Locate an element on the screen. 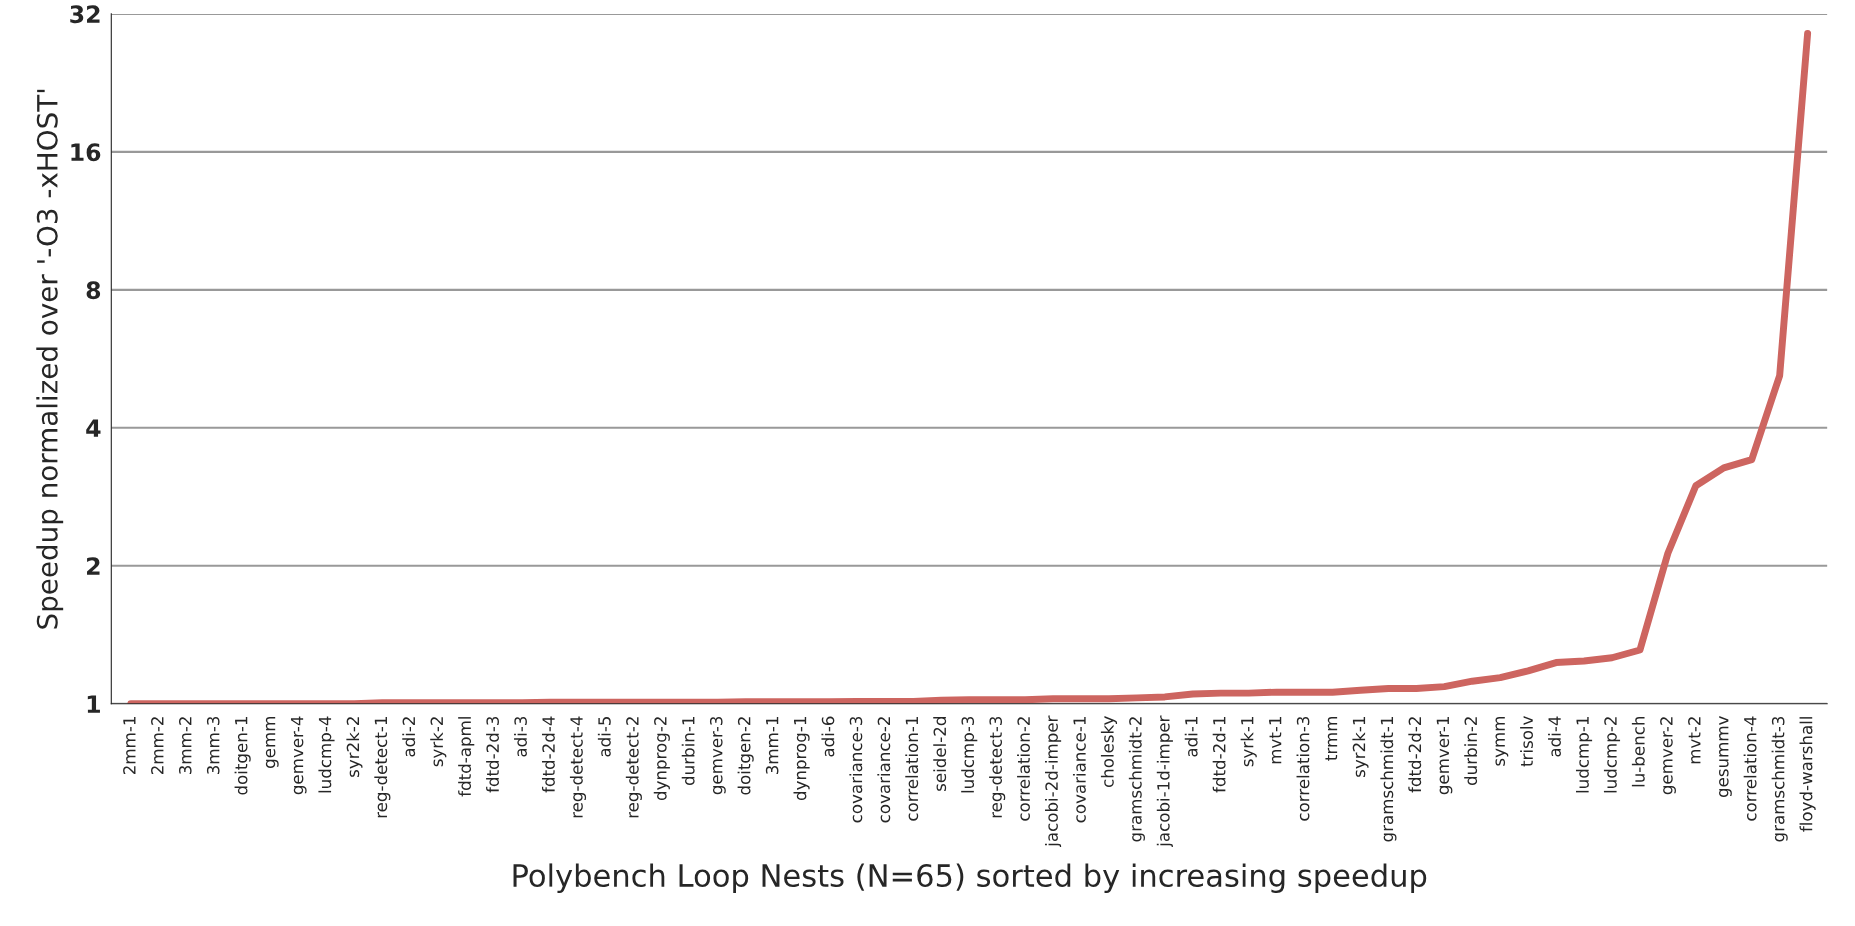 The image size is (1855, 926). x-tick-label: ludcmp-4 is located at coordinates (326, 754).